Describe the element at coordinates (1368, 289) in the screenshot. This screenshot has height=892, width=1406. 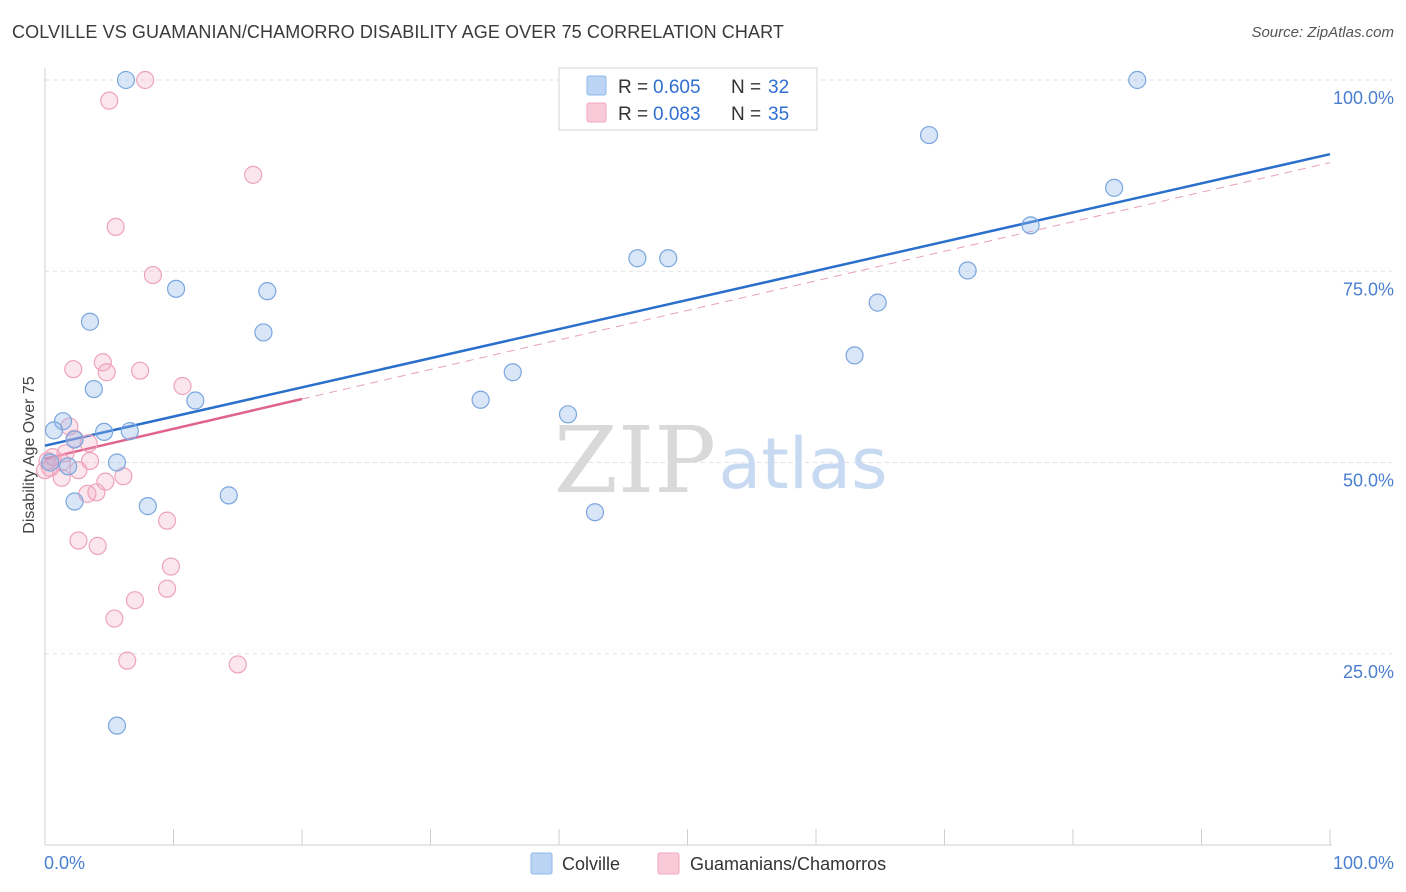
I see `y-tick-label: 75.0%` at that location.